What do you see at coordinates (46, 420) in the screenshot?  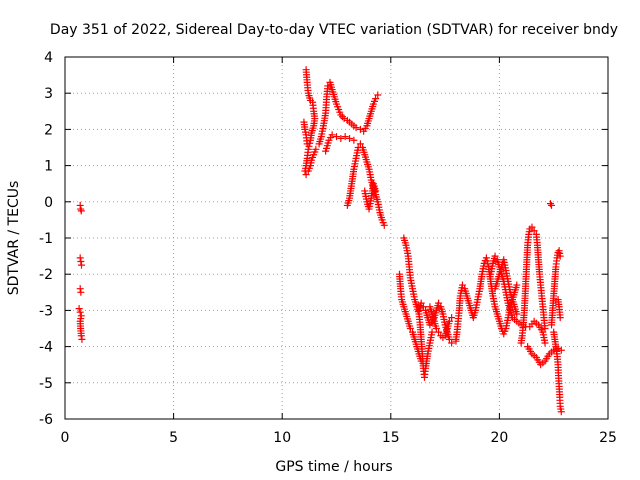 I see `y-tick-label: -6` at bounding box center [46, 420].